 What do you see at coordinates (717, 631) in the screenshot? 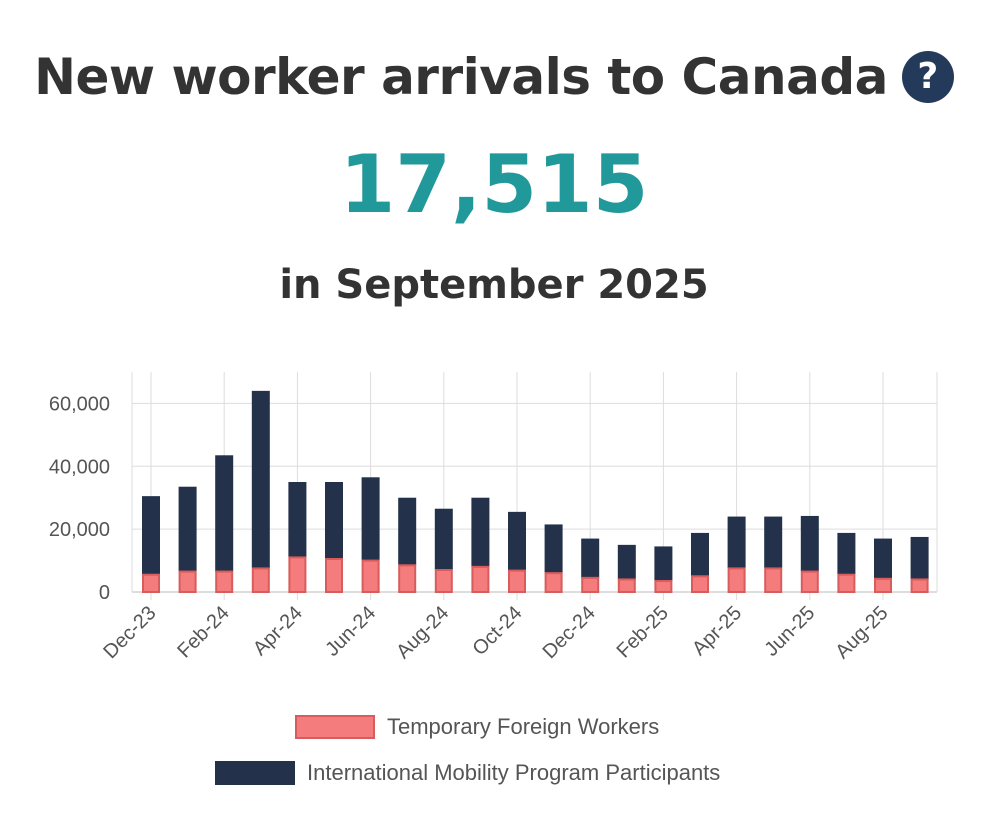
I see `x-tick-label: Apr-25` at bounding box center [717, 631].